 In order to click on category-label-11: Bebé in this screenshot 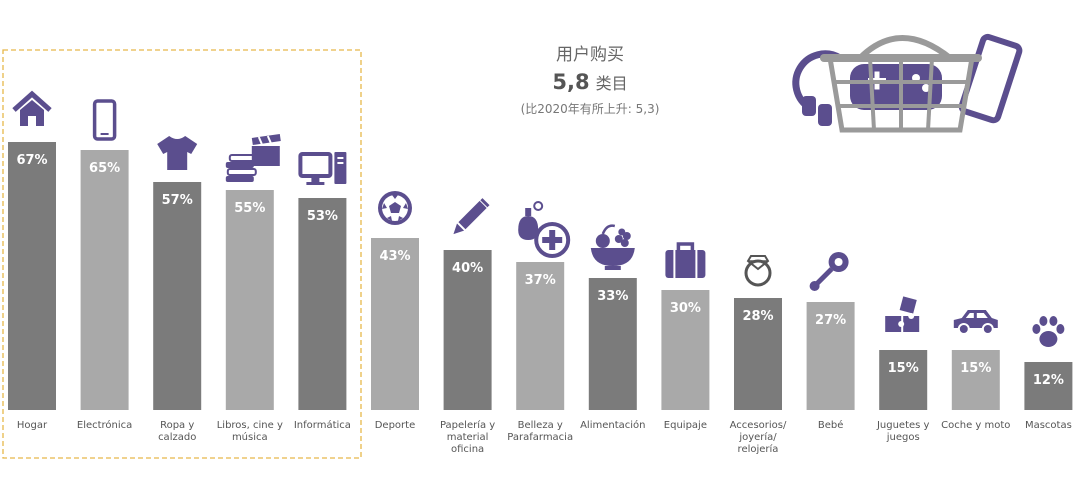, I will do `click(831, 425)`.